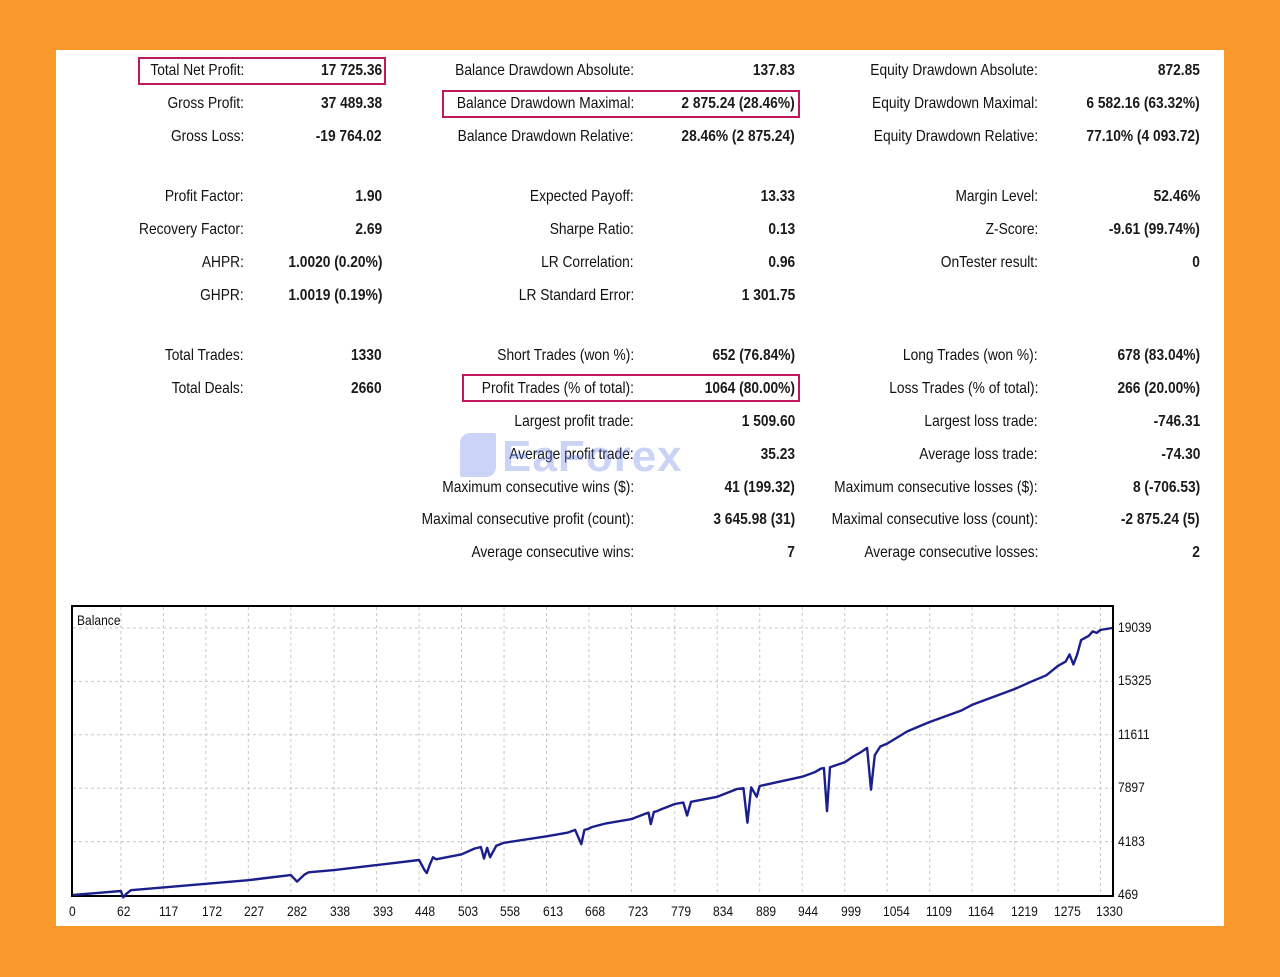 This screenshot has width=1280, height=977. I want to click on stat-value-sharpe-ratio: 0.13, so click(781, 229).